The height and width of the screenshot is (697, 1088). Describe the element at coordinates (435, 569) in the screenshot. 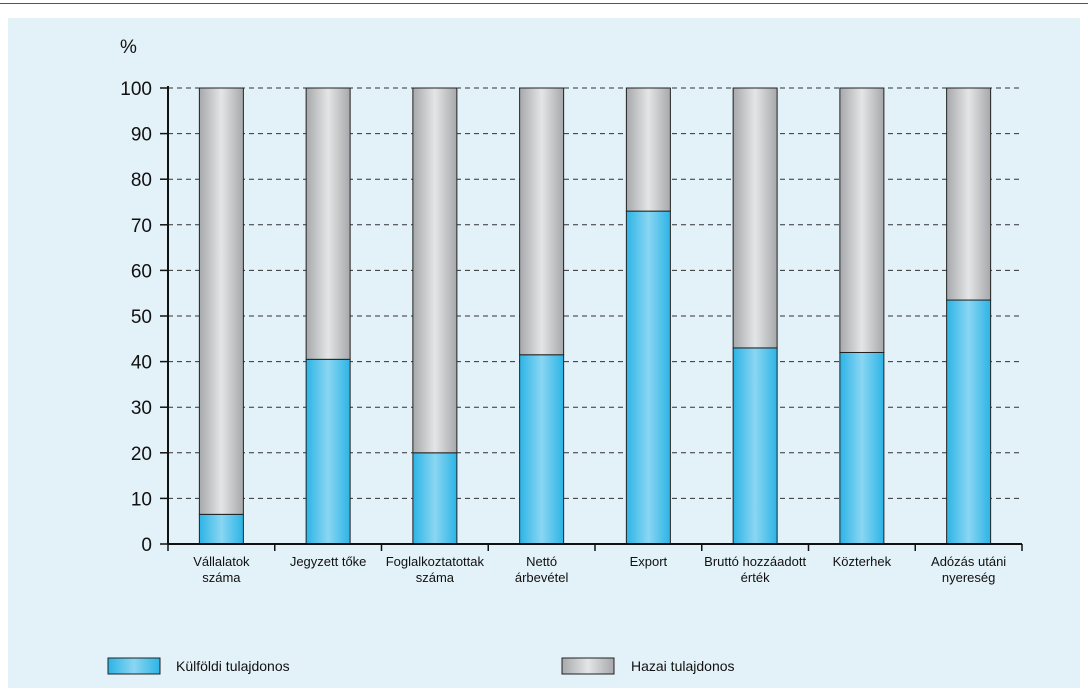

I see `x-category-label: Foglalkoztatottak száma` at that location.